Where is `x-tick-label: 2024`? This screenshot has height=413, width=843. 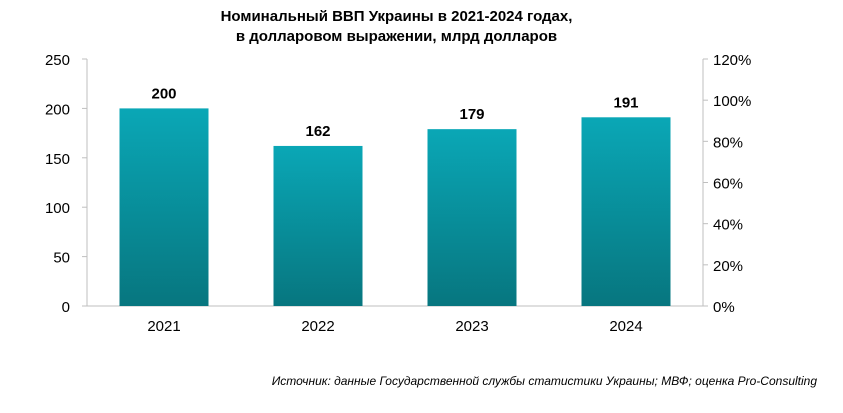
x-tick-label: 2024 is located at coordinates (625, 326).